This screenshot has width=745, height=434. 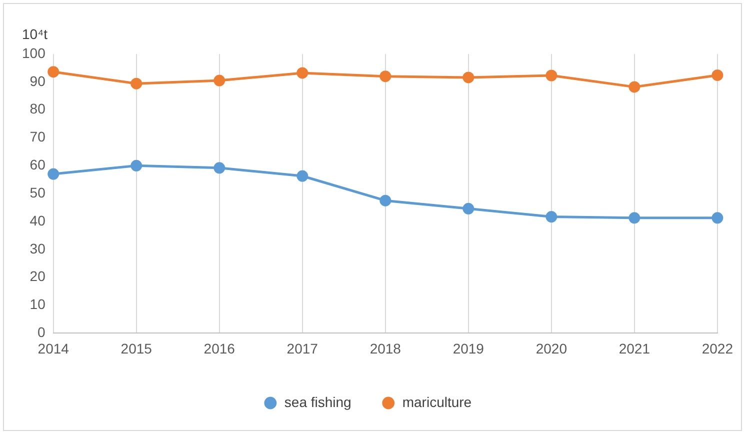 What do you see at coordinates (34, 52) in the screenshot?
I see `y-tick-label: 100` at bounding box center [34, 52].